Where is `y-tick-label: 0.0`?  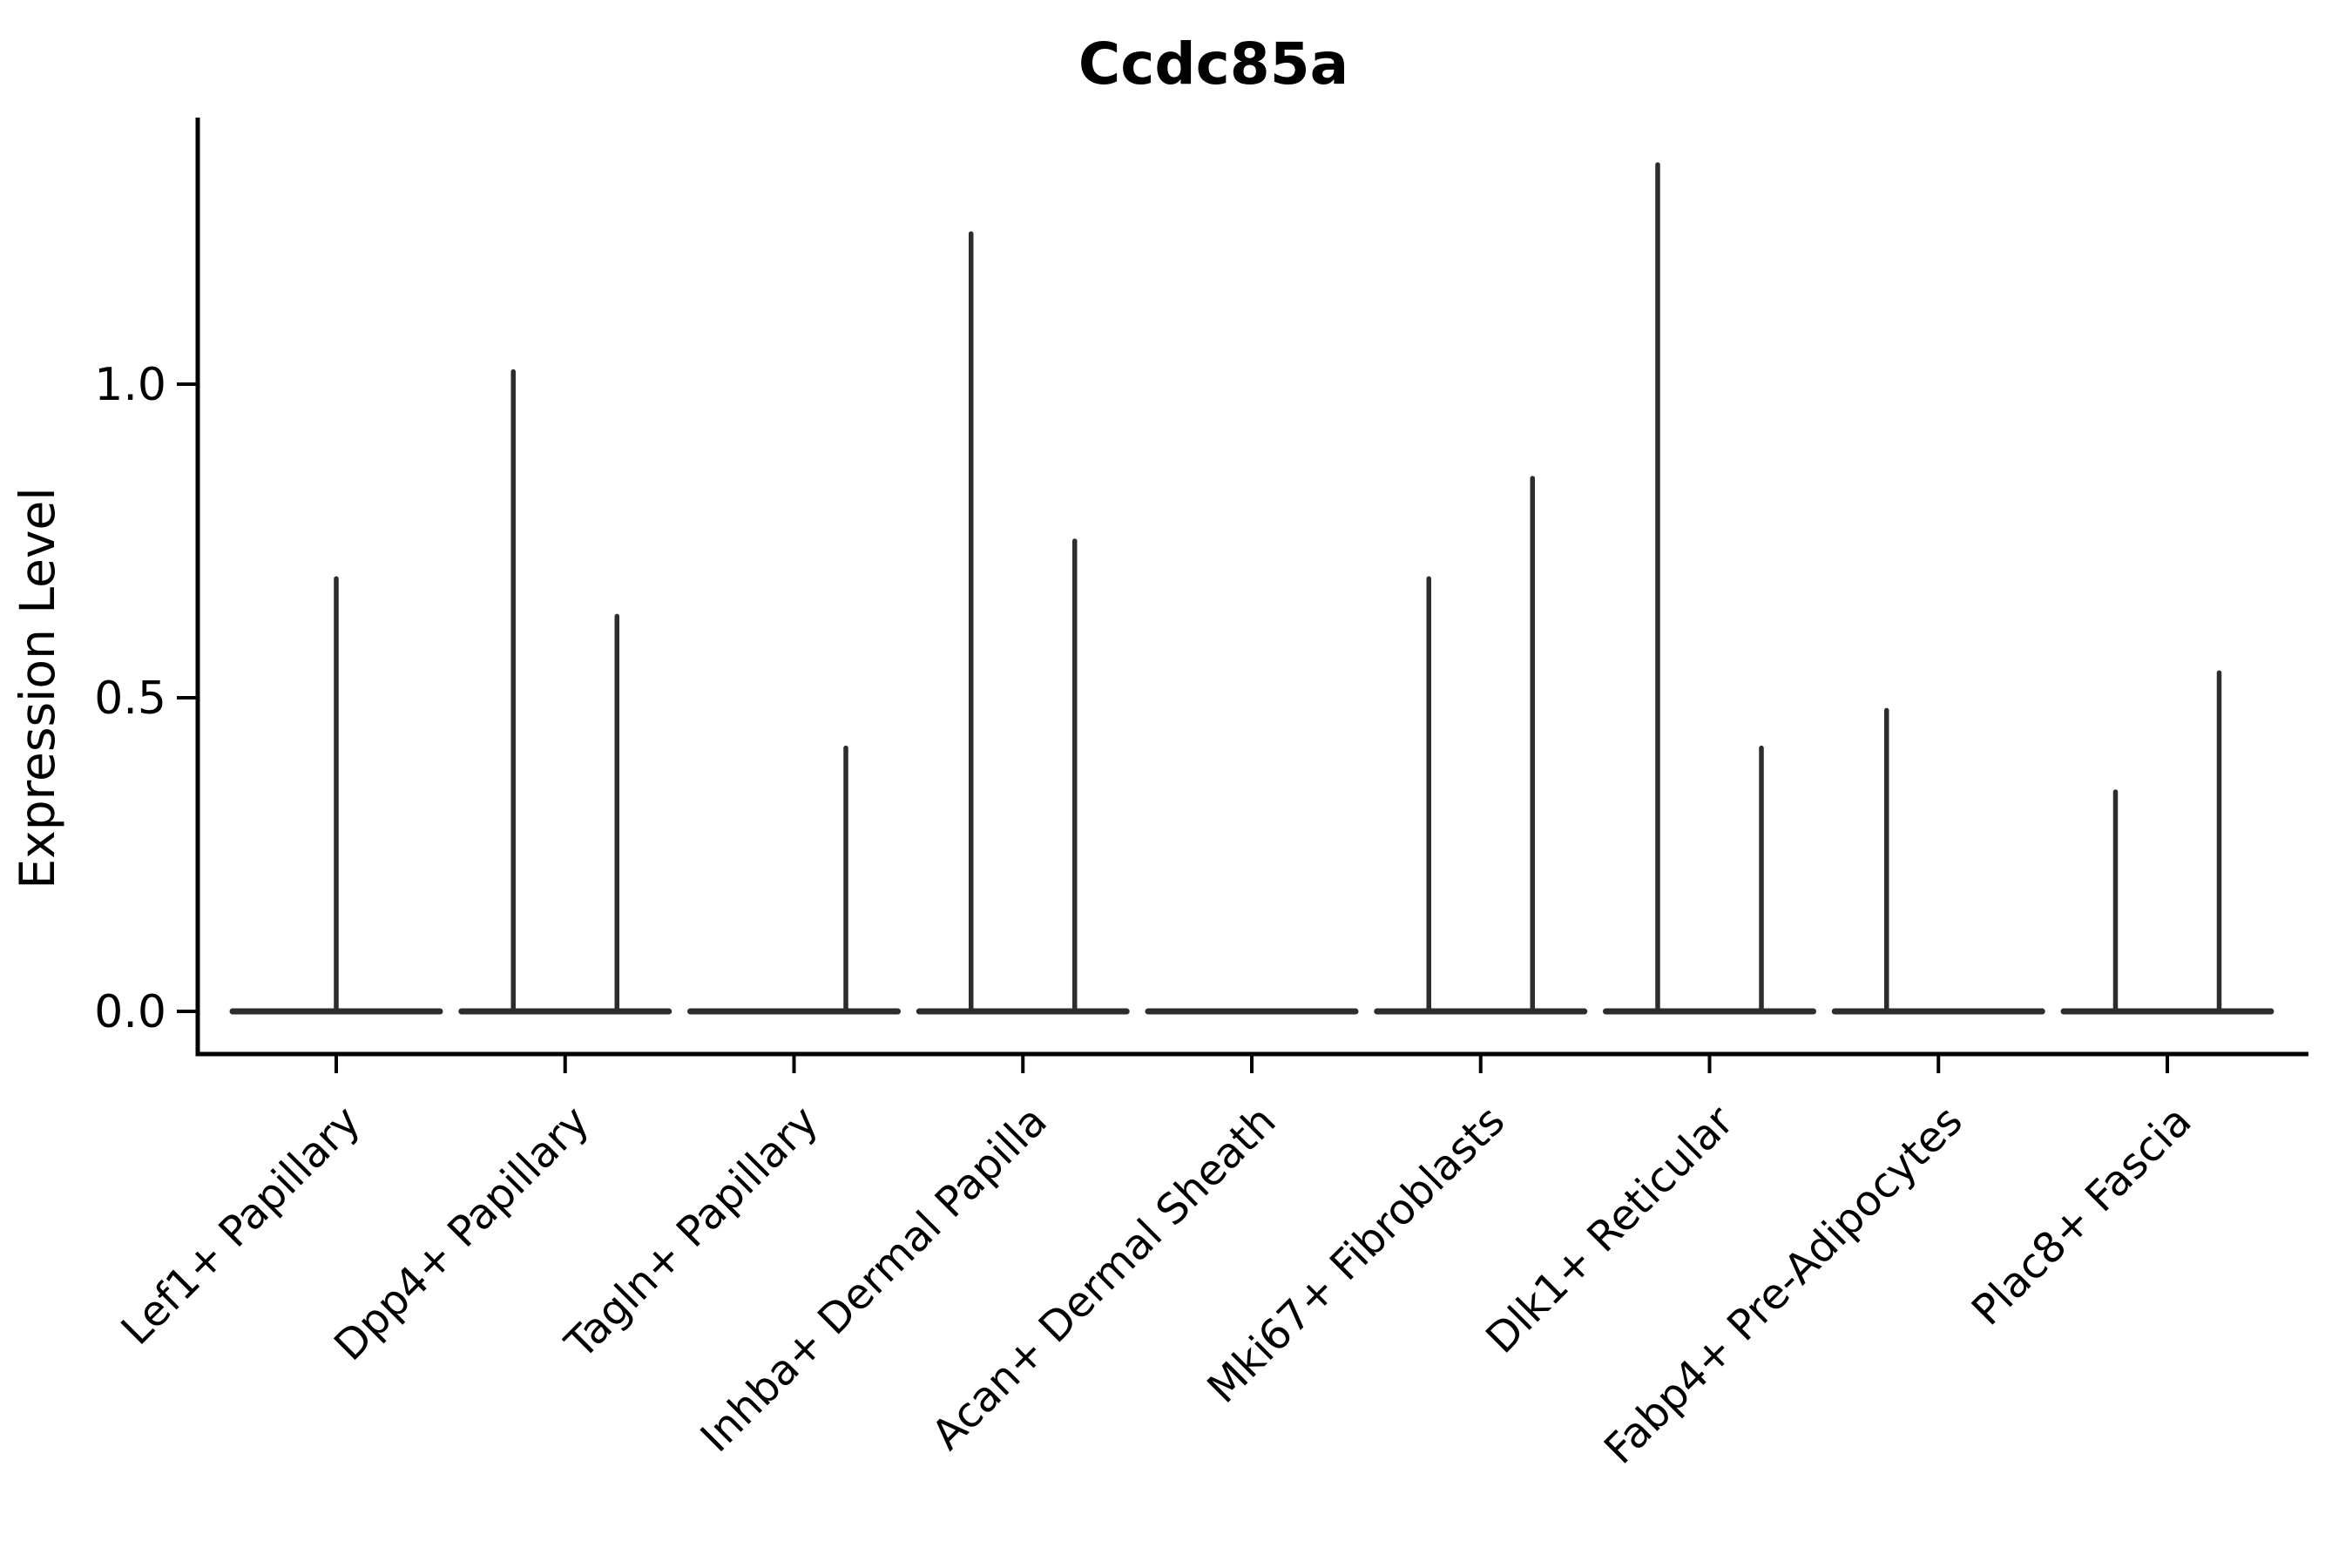
y-tick-label: 0.0 is located at coordinates (130, 1012).